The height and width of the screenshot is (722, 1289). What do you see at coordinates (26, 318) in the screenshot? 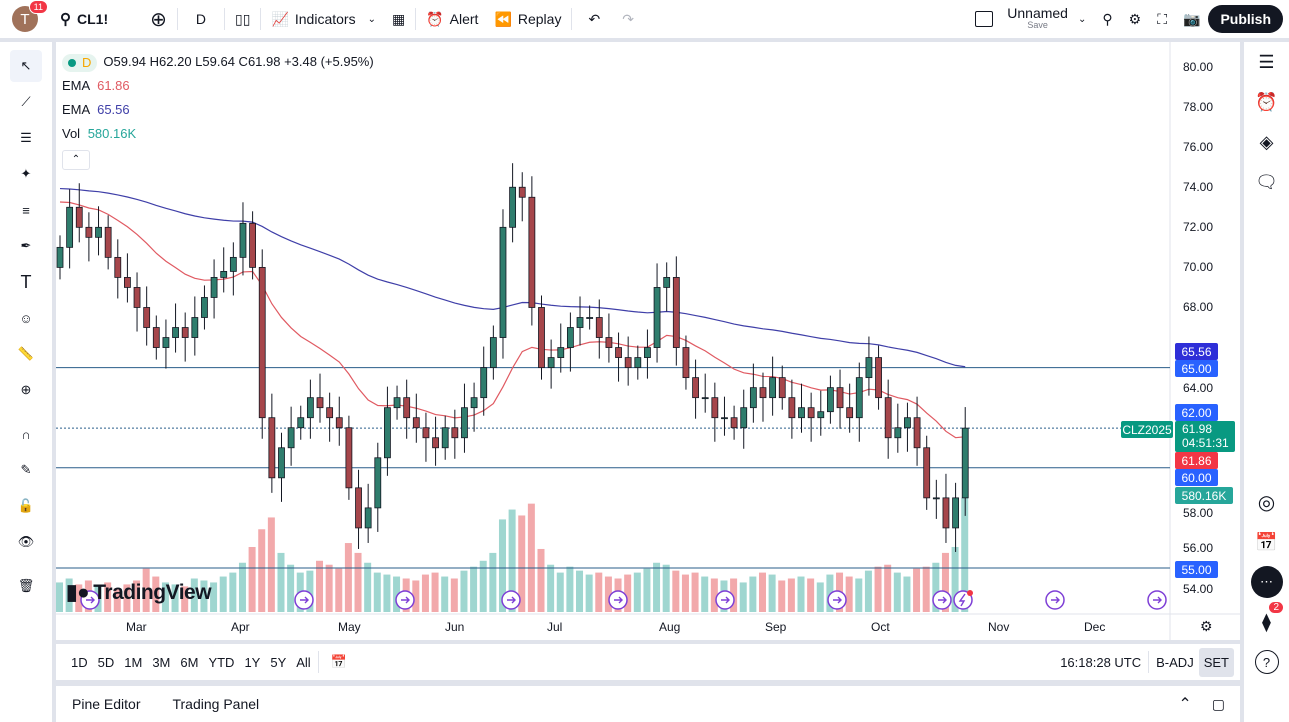
I see `emoji-tool: ☺` at bounding box center [26, 318].